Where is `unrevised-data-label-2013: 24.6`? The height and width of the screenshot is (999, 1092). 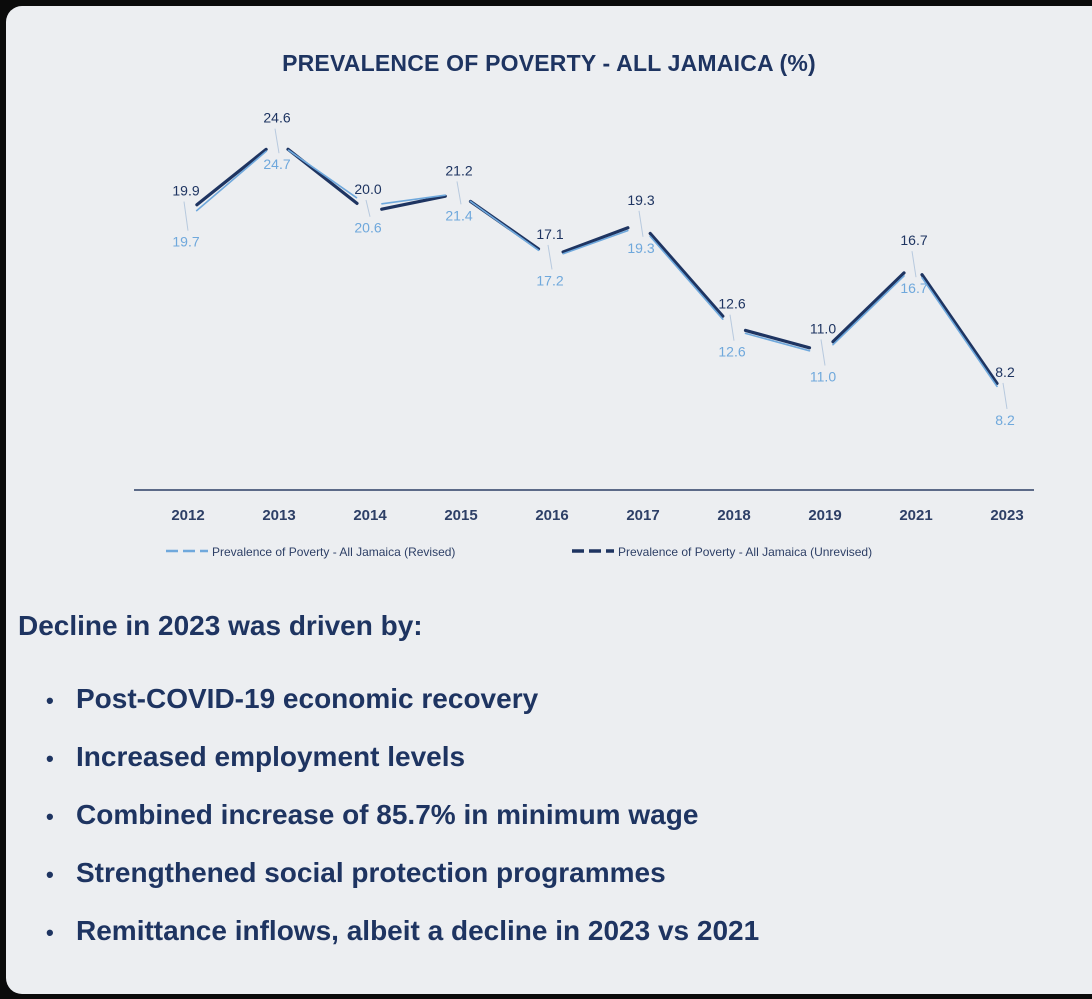
unrevised-data-label-2013: 24.6 is located at coordinates (276, 118).